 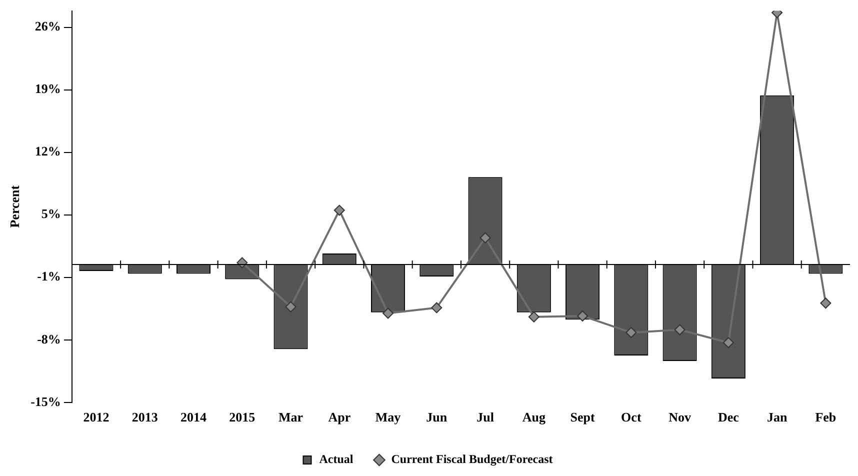 What do you see at coordinates (680, 417) in the screenshot?
I see `x-tick-label: Nov` at bounding box center [680, 417].